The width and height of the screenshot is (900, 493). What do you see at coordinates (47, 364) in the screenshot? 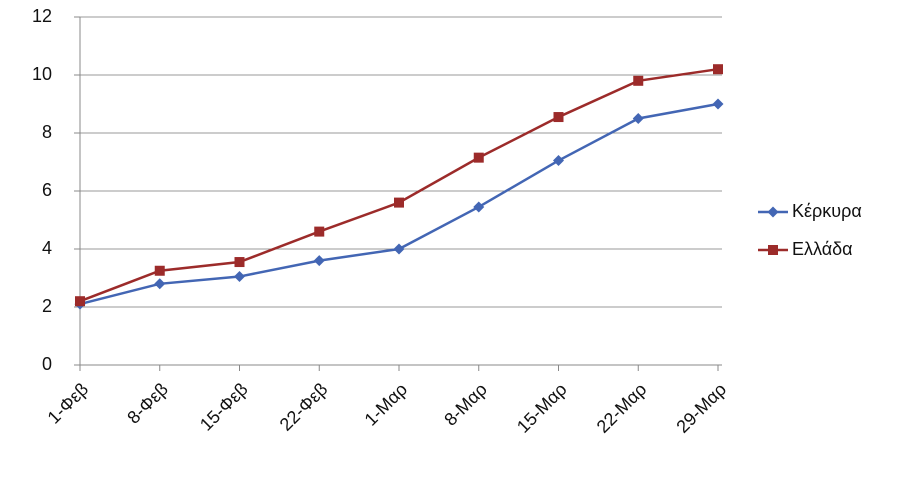
I see `y-tick-label: 0` at bounding box center [47, 364].